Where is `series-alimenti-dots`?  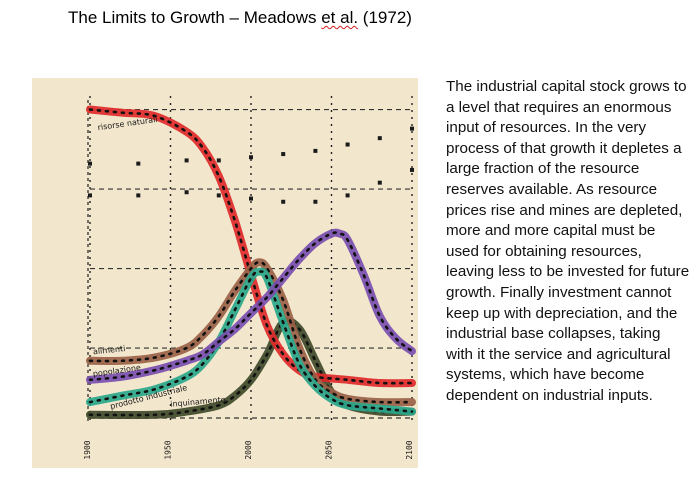
series-alimenti-dots is located at coordinates (251, 332).